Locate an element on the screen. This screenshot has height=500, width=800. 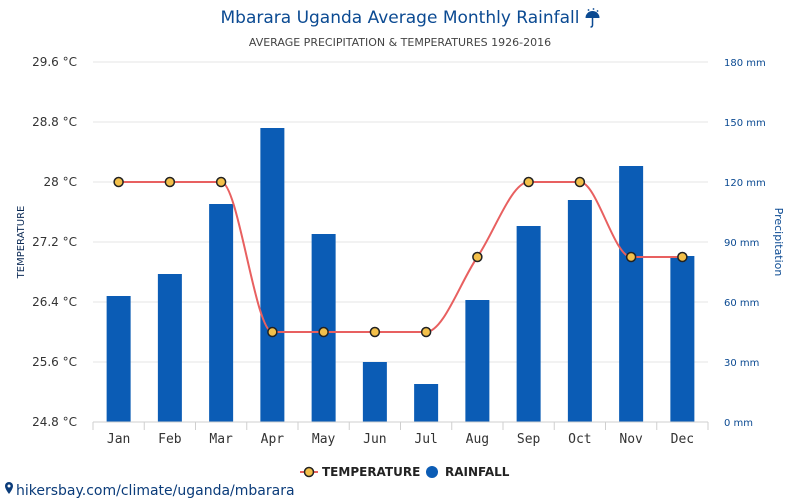
left-tick-label: 26.4 °C is located at coordinates (54, 302).